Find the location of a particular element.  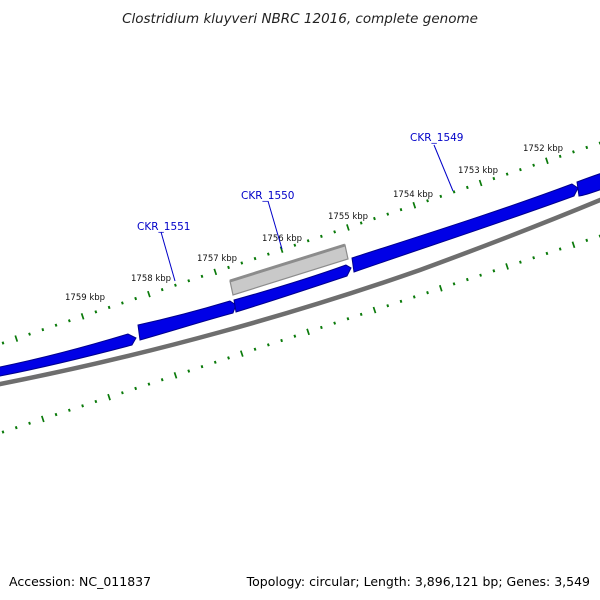

accession-text: Accession: NC_011837 is located at coordinates (80, 581).